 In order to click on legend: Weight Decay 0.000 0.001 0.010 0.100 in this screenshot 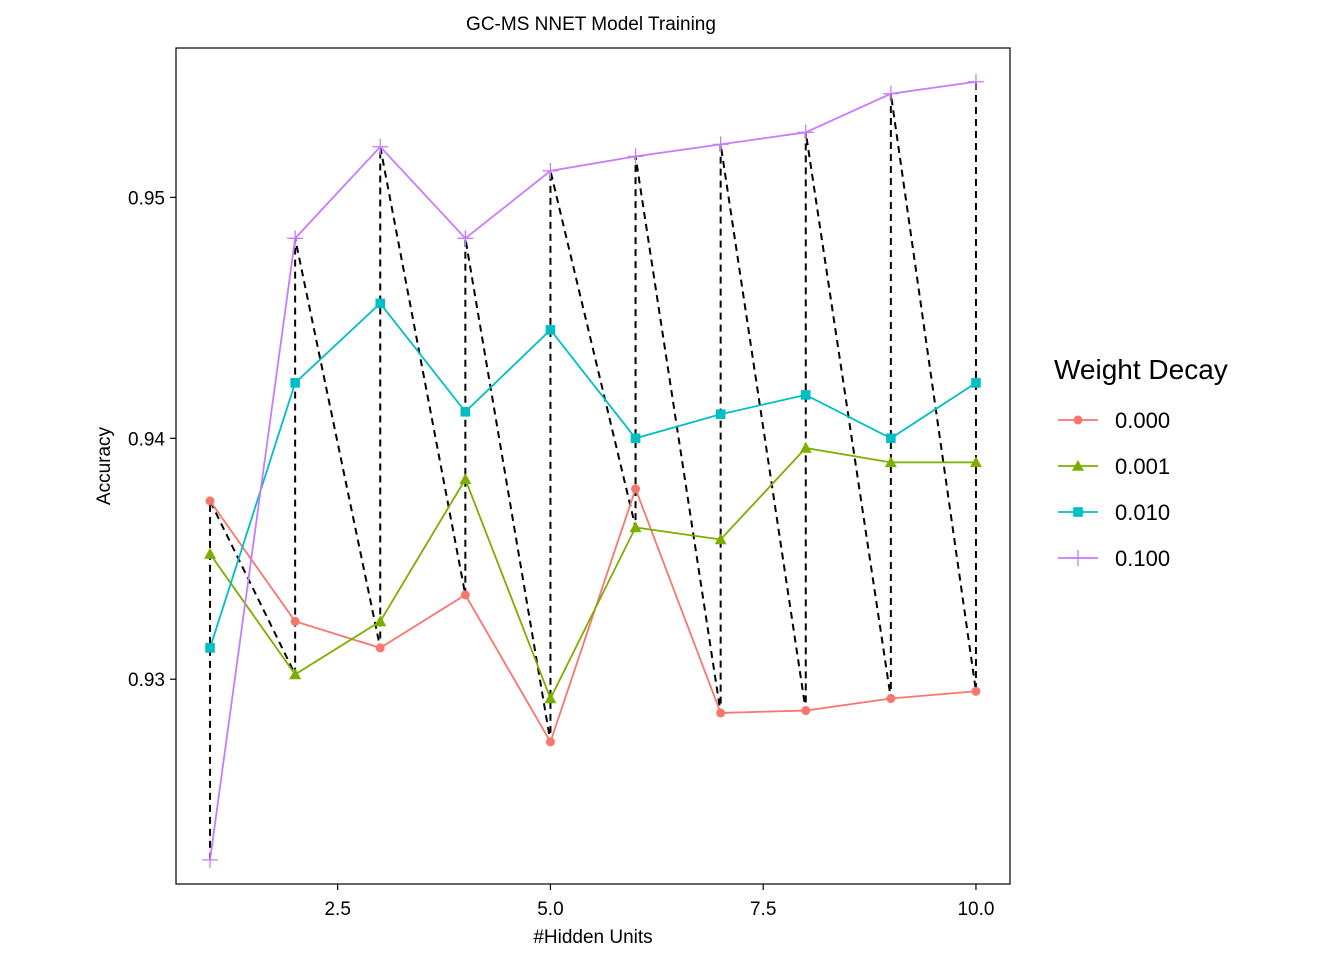, I will do `click(1141, 462)`.